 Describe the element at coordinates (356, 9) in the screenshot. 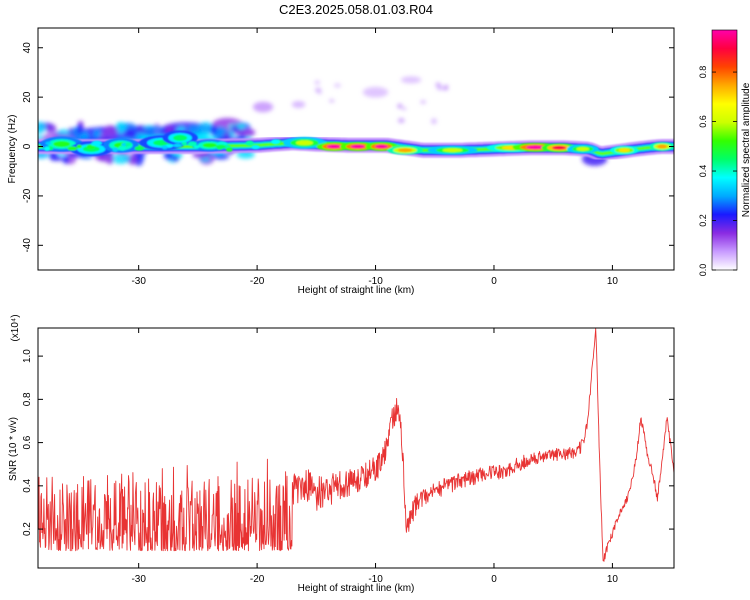

I see `figure-title: C2E3.2025.058.01.03.R04` at that location.